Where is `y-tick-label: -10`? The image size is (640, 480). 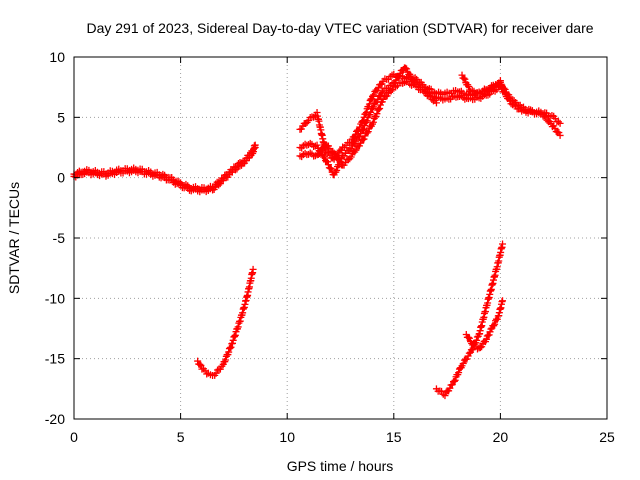
y-tick-label: -10 is located at coordinates (55, 298).